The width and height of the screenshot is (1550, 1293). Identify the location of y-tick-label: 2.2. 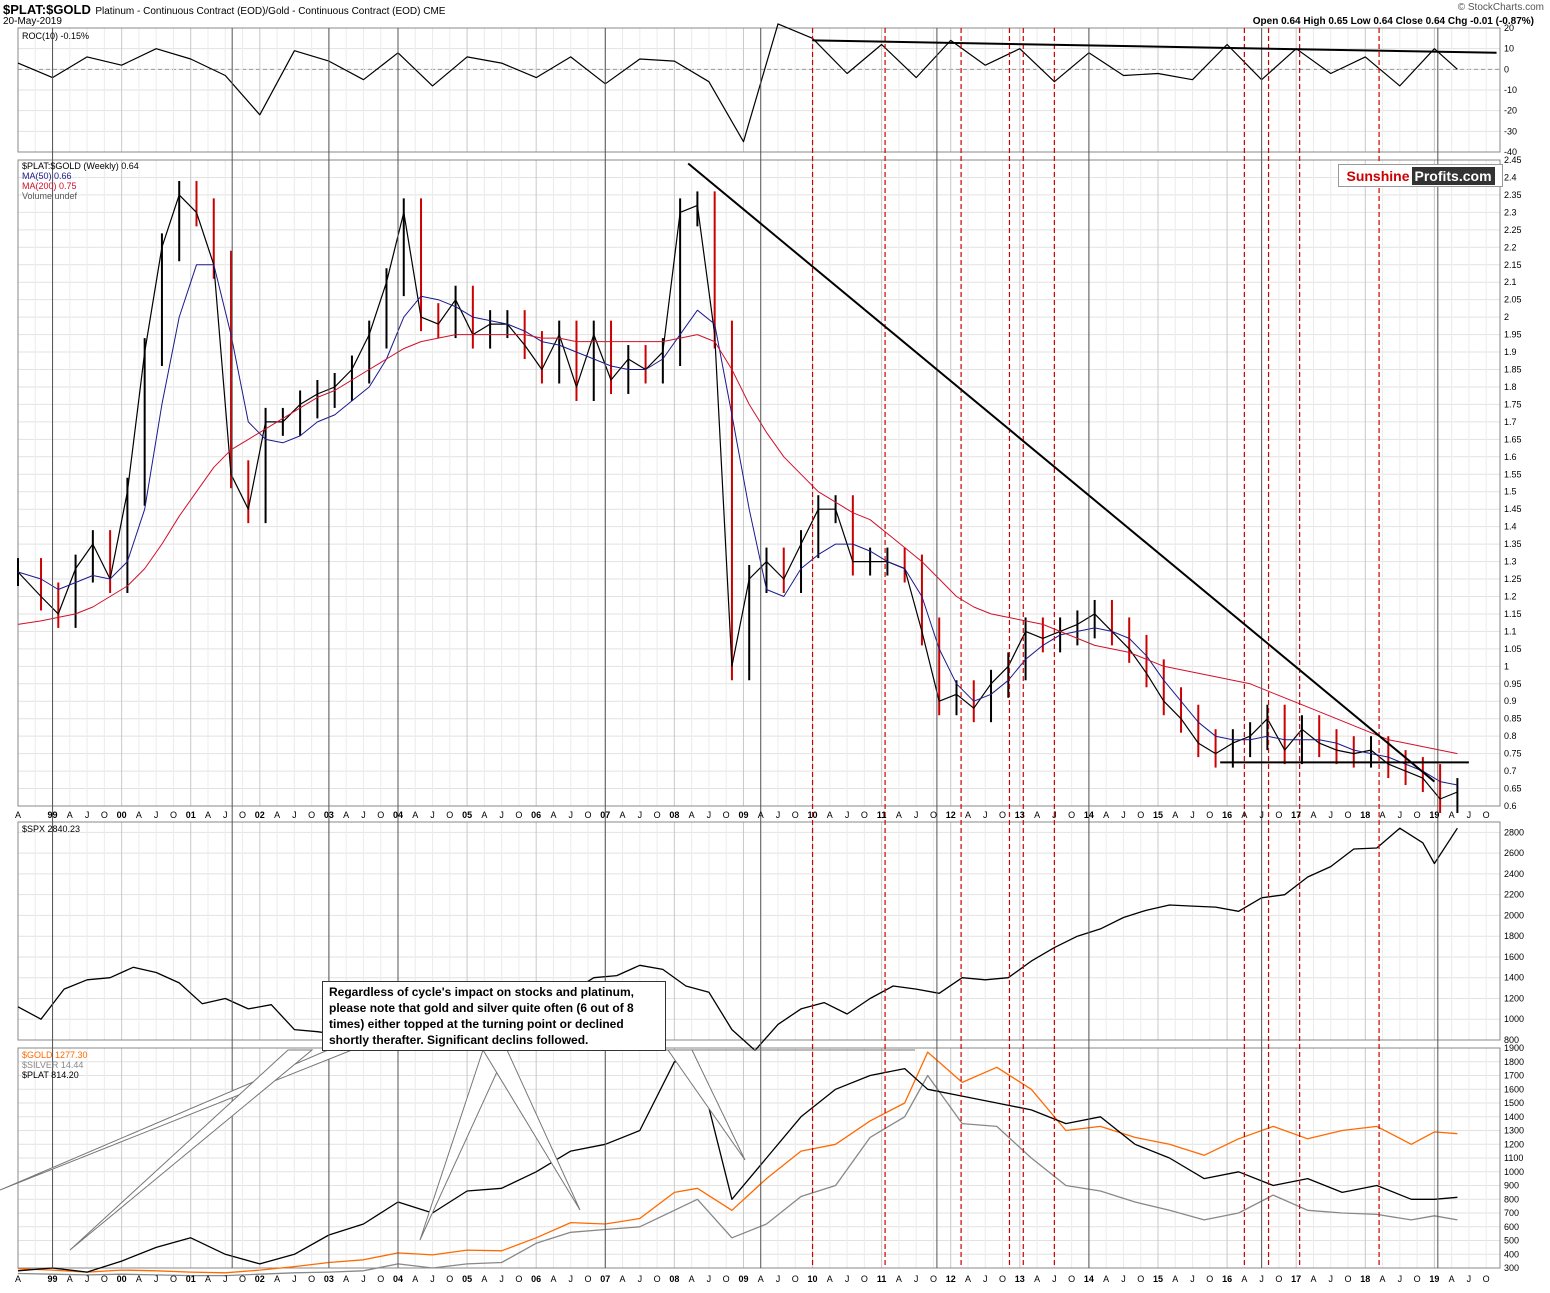
(1510, 247).